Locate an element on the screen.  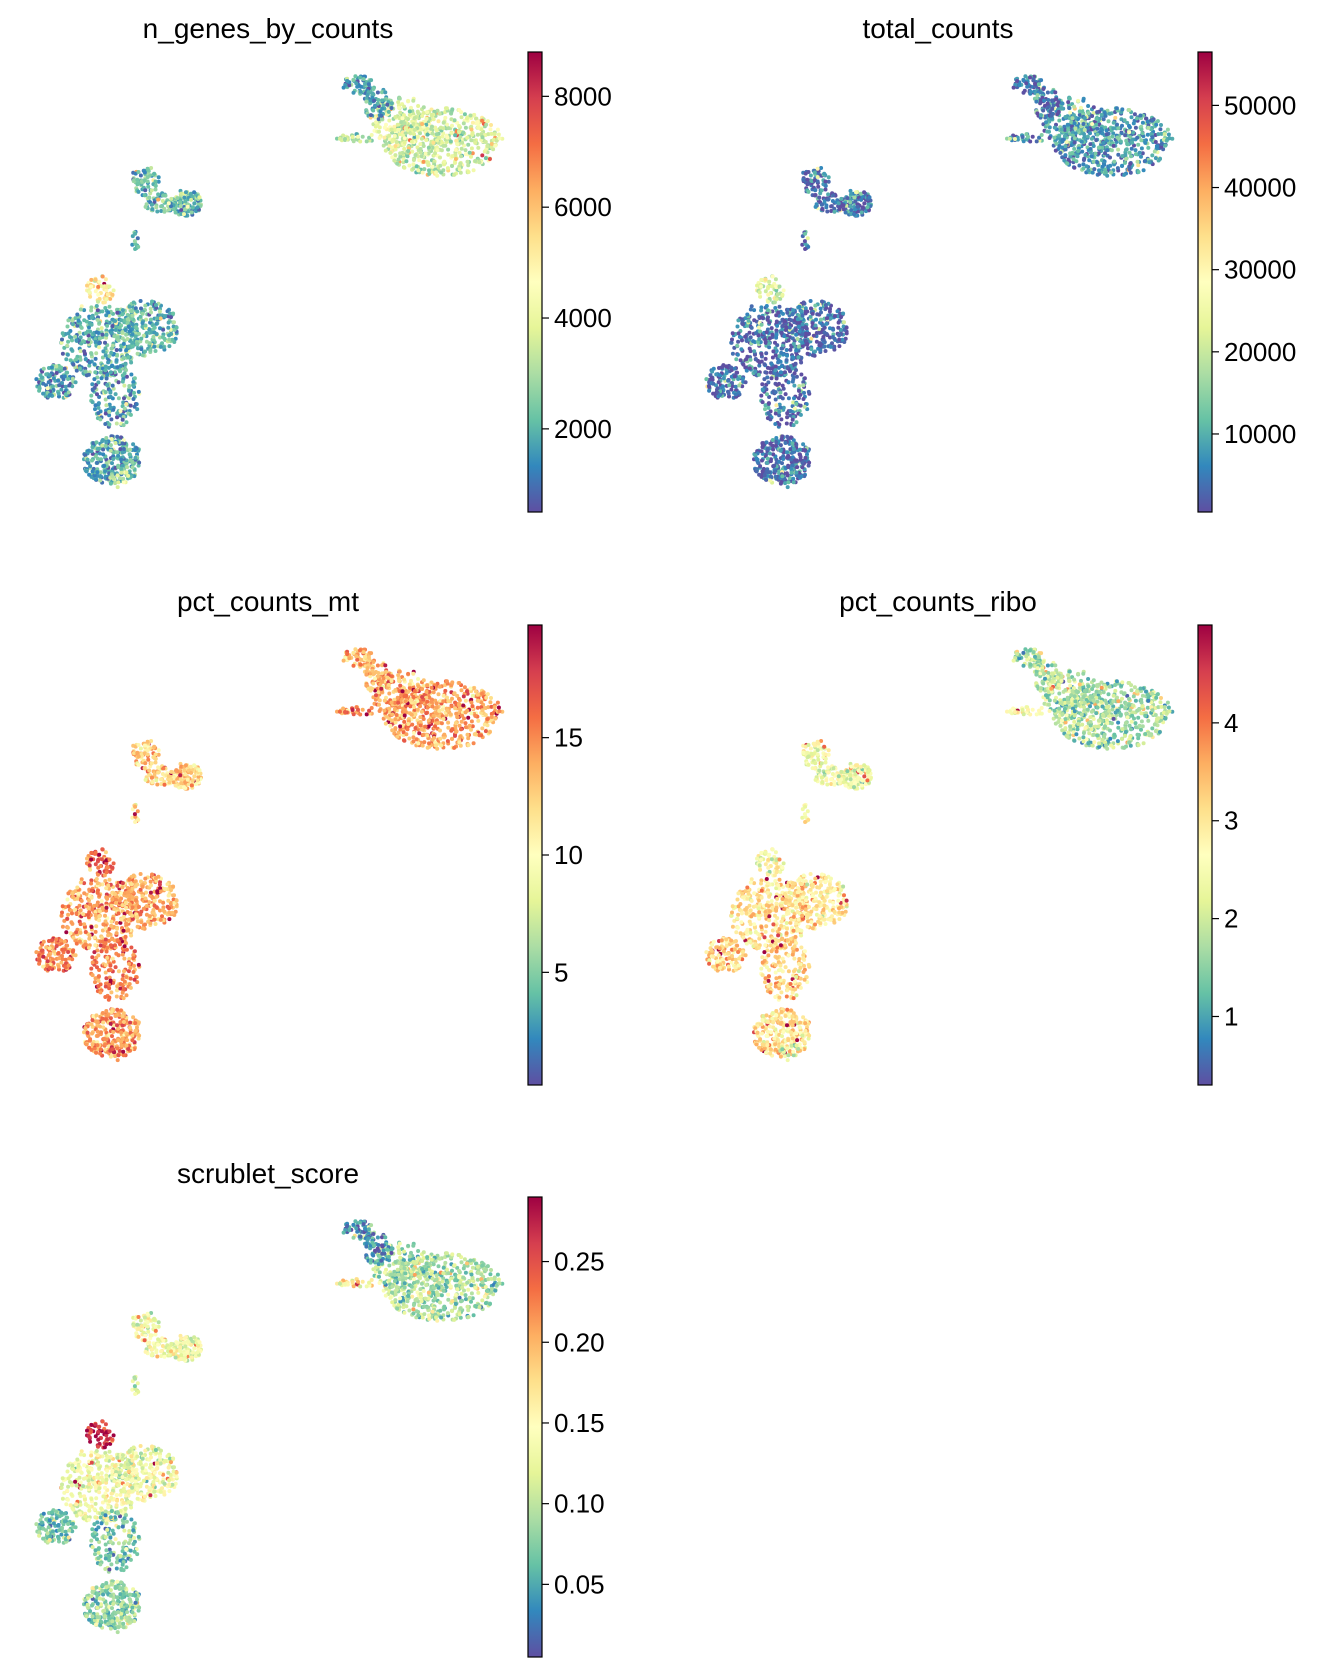
umap-scatter is located at coordinates (939, 282).